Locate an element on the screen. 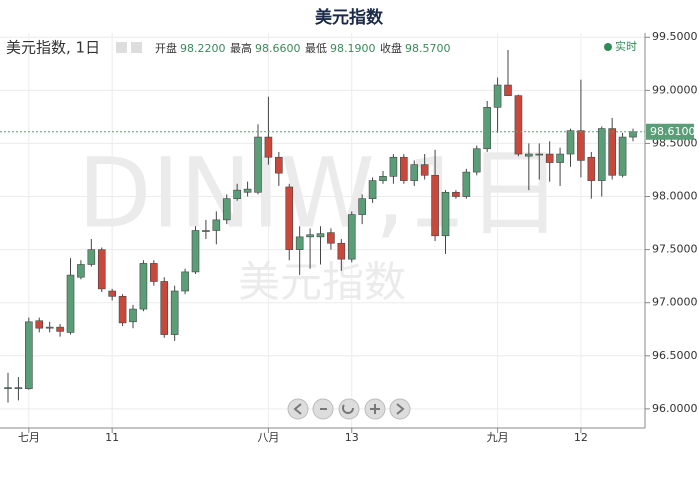 The image size is (699, 493). info-label: 最高 is located at coordinates (241, 48).